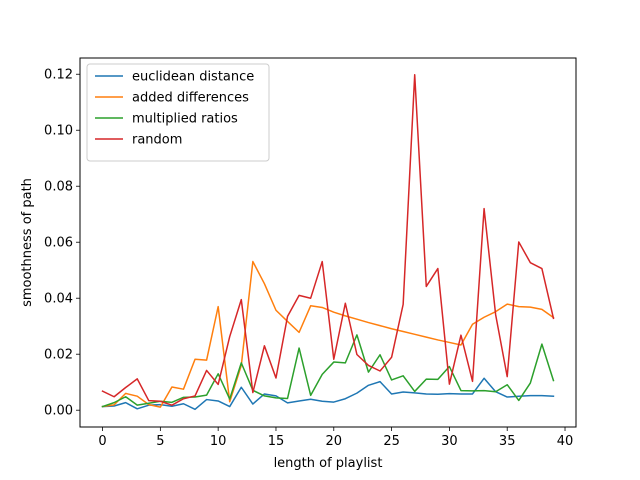  I want to click on x-tick-label: 20, so click(334, 441).